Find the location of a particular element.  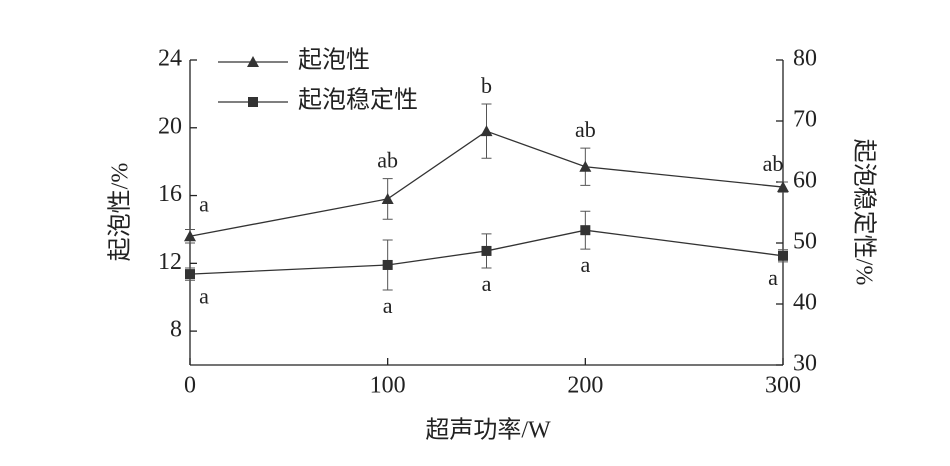

y-tick-label: 12 is located at coordinates (170, 262).